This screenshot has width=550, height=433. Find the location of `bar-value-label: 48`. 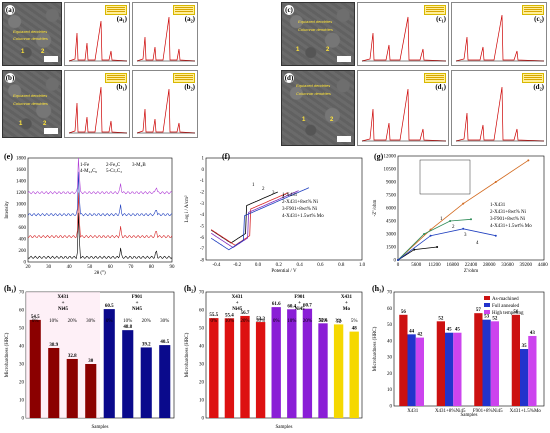

bar-value-label: 48 is located at coordinates (355, 329).